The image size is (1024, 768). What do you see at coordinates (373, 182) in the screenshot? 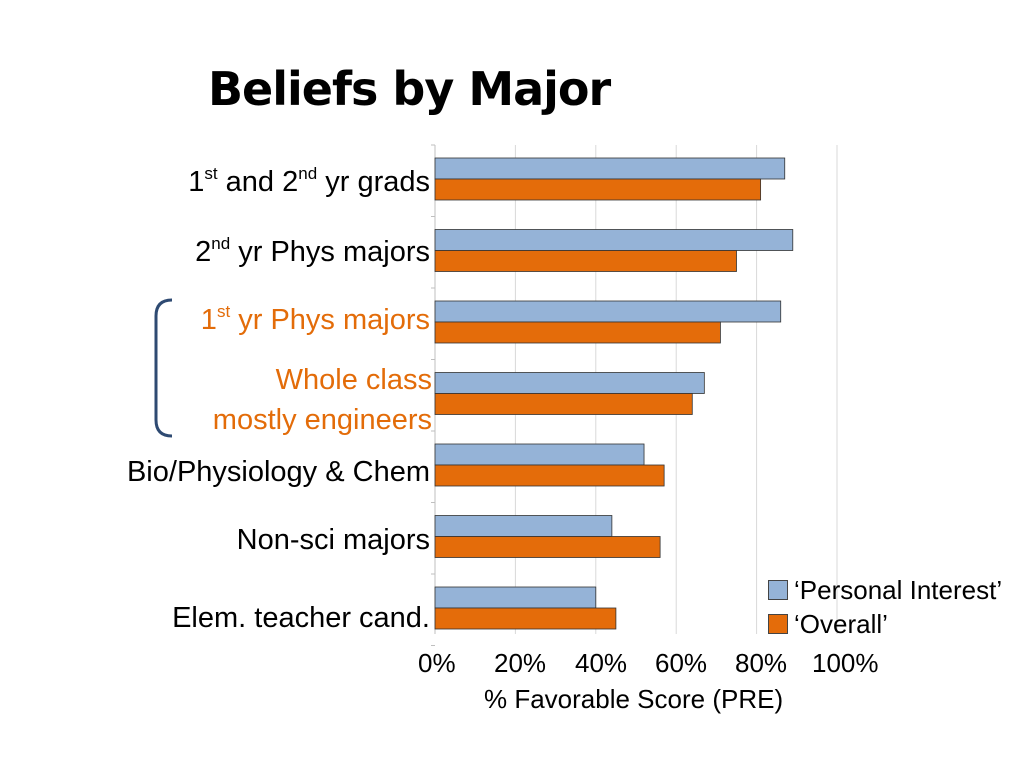
I see `label-text: yr grads` at bounding box center [373, 182].